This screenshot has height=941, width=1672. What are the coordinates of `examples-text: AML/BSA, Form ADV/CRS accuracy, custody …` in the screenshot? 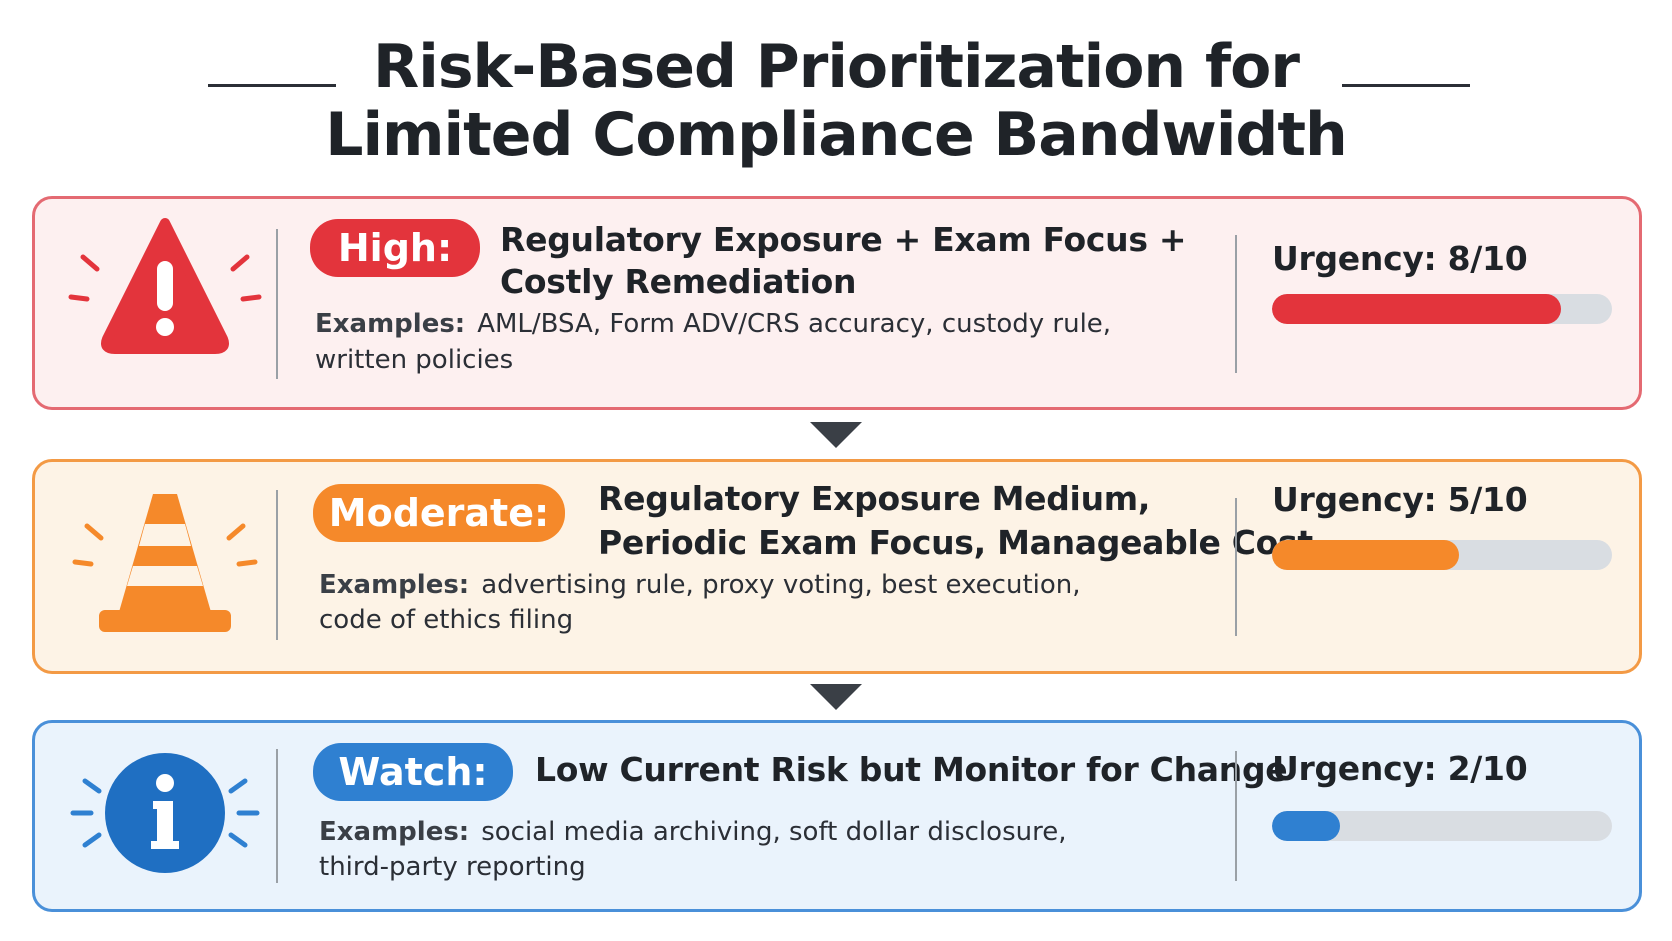 It's located at (794, 324).